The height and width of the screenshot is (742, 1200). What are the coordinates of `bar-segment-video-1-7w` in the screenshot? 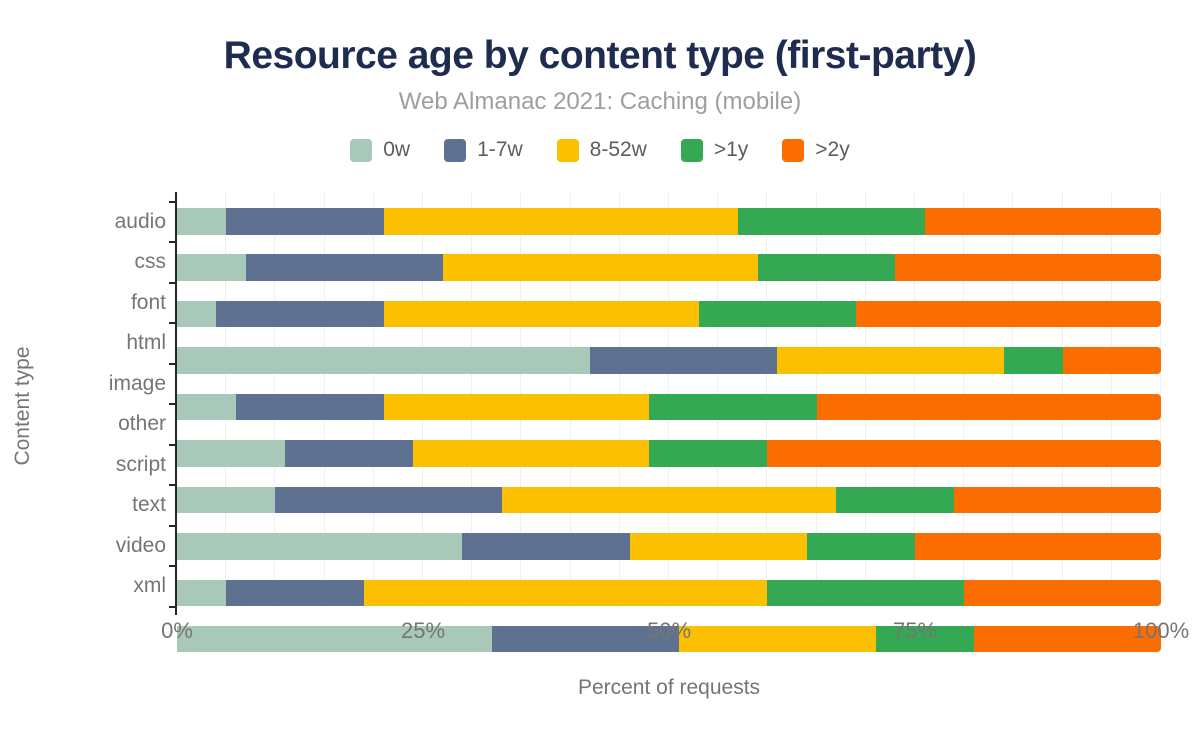 It's located at (295, 592).